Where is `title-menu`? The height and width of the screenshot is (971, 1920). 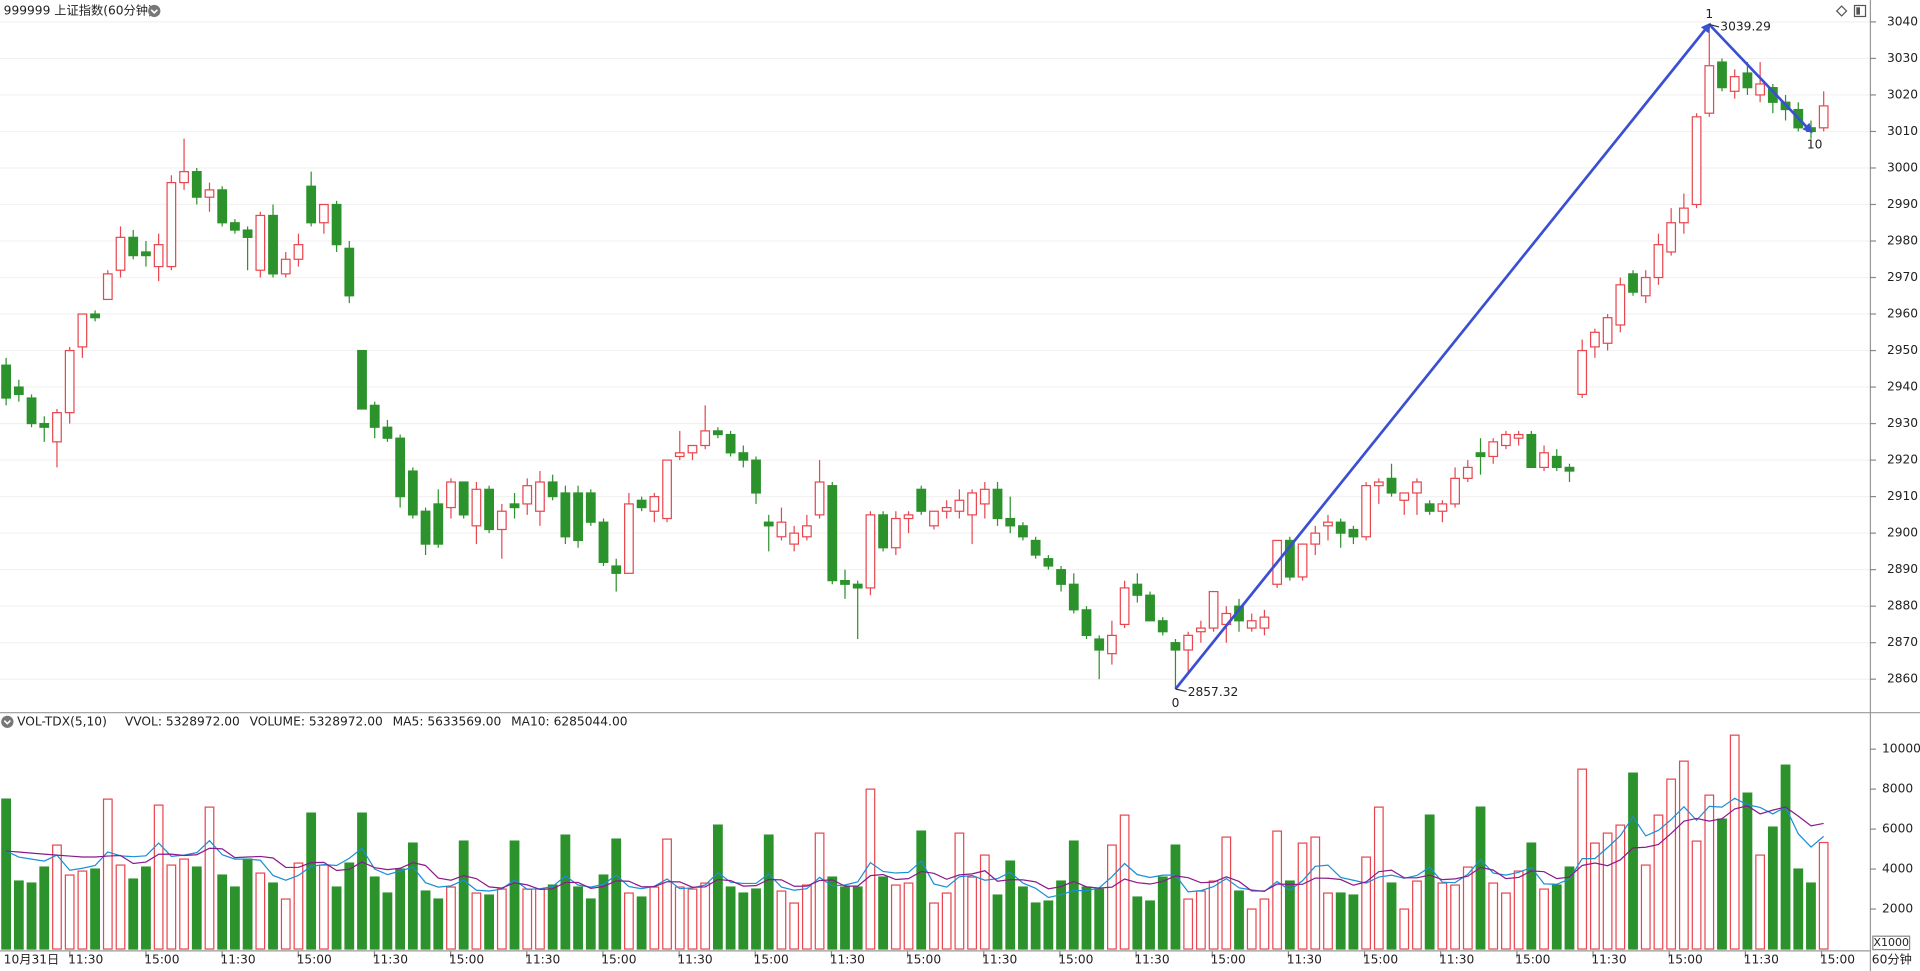
title-menu is located at coordinates (154, 11).